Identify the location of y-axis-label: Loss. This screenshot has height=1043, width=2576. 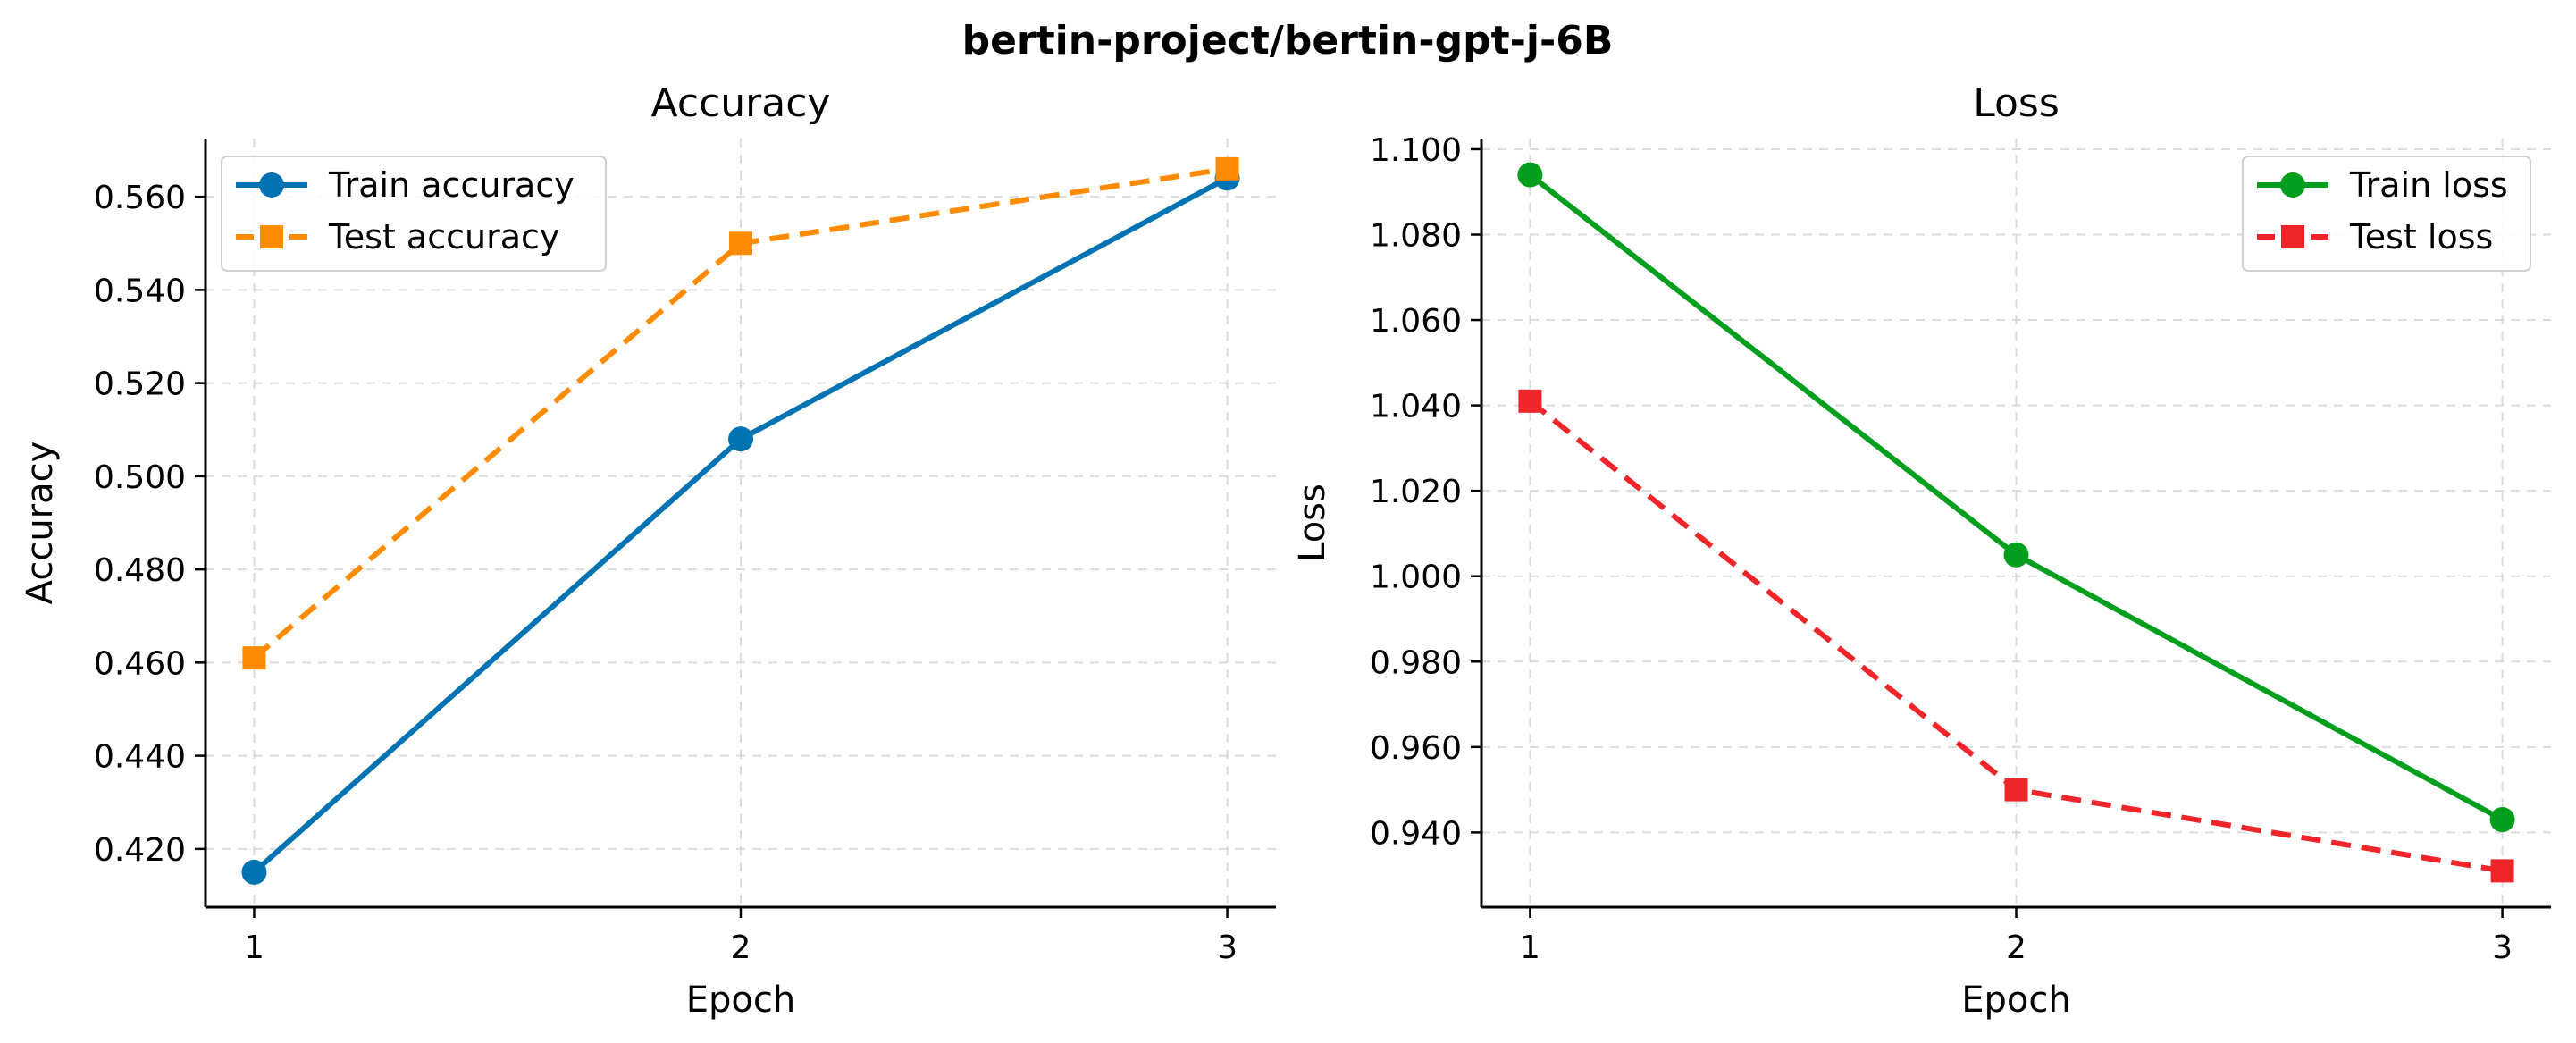
(1312, 523).